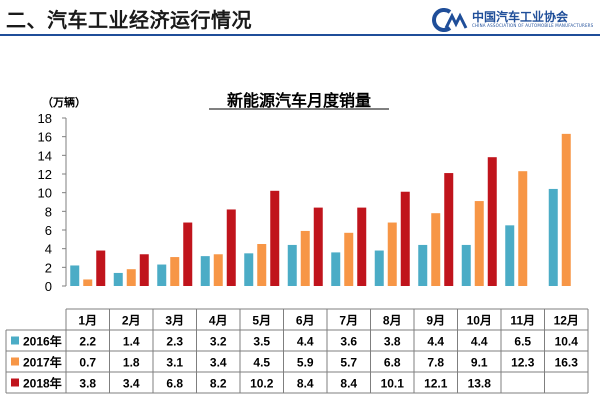 The height and width of the screenshot is (406, 600). What do you see at coordinates (218, 321) in the screenshot?
I see `x-tick-label: 4月` at bounding box center [218, 321].